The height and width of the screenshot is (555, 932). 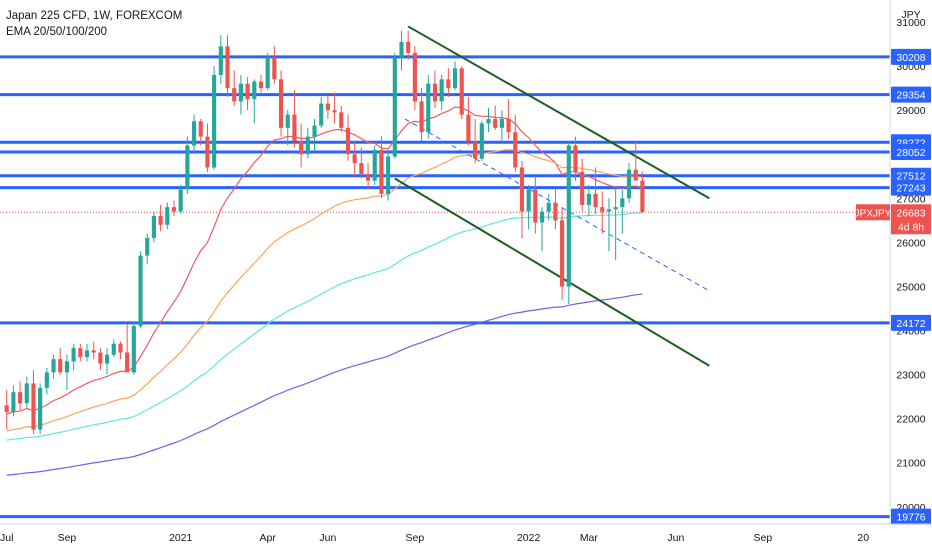 I want to click on channel-upper-line, so click(x=558, y=112).